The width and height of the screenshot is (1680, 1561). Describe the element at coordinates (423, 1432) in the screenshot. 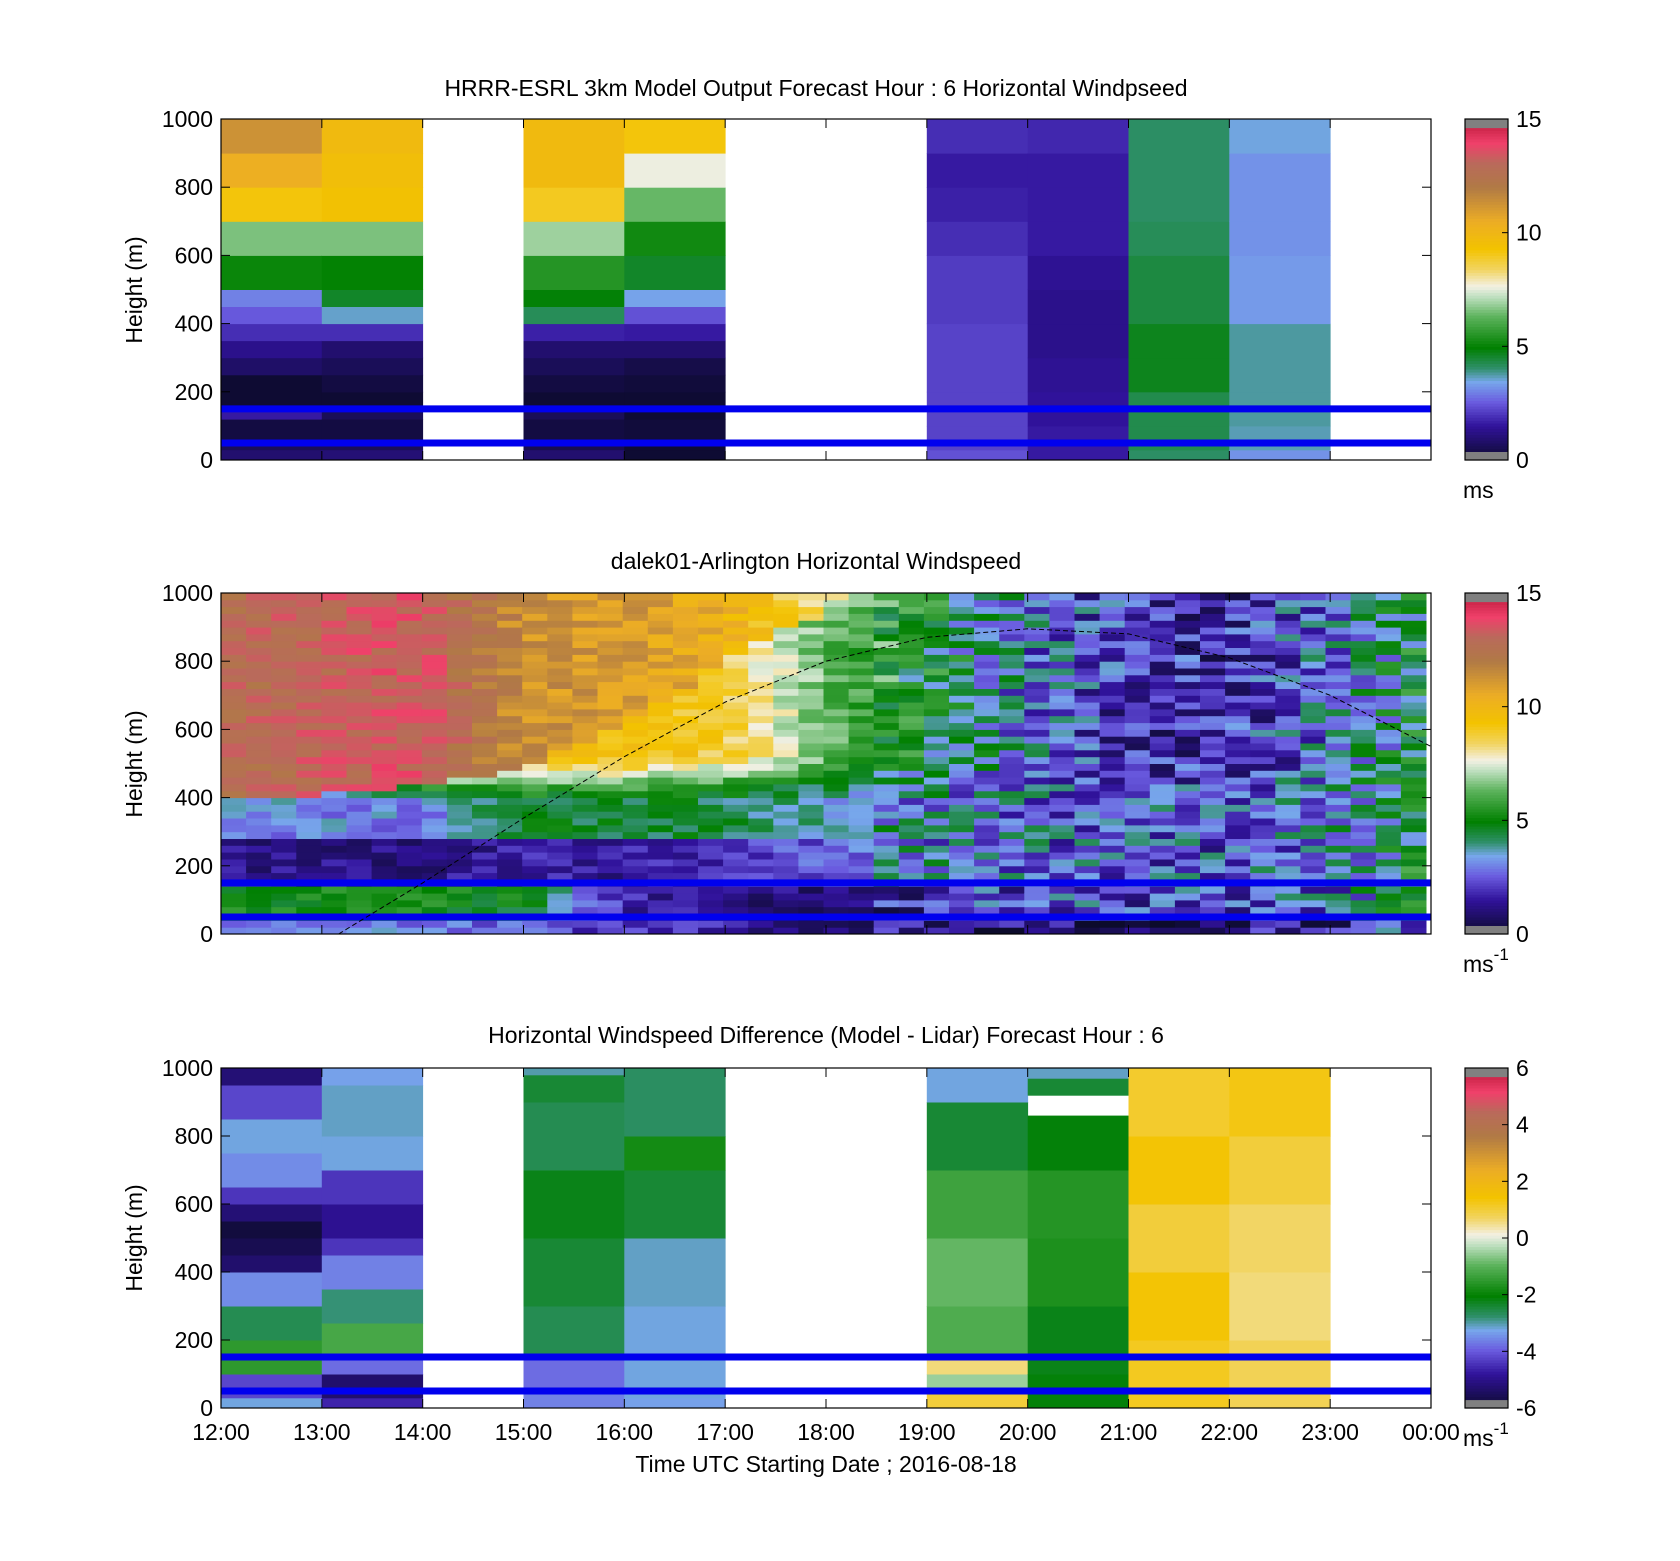

I see `x-tick-label: 14:00` at that location.